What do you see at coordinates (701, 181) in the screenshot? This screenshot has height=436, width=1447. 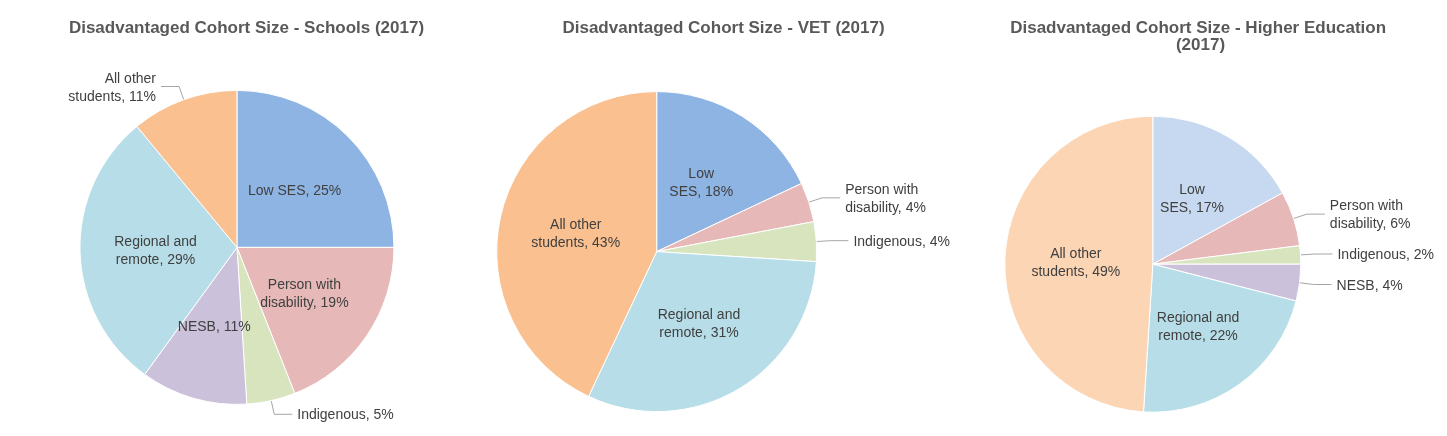 I see `slice-label: Low SES, 18%` at bounding box center [701, 181].